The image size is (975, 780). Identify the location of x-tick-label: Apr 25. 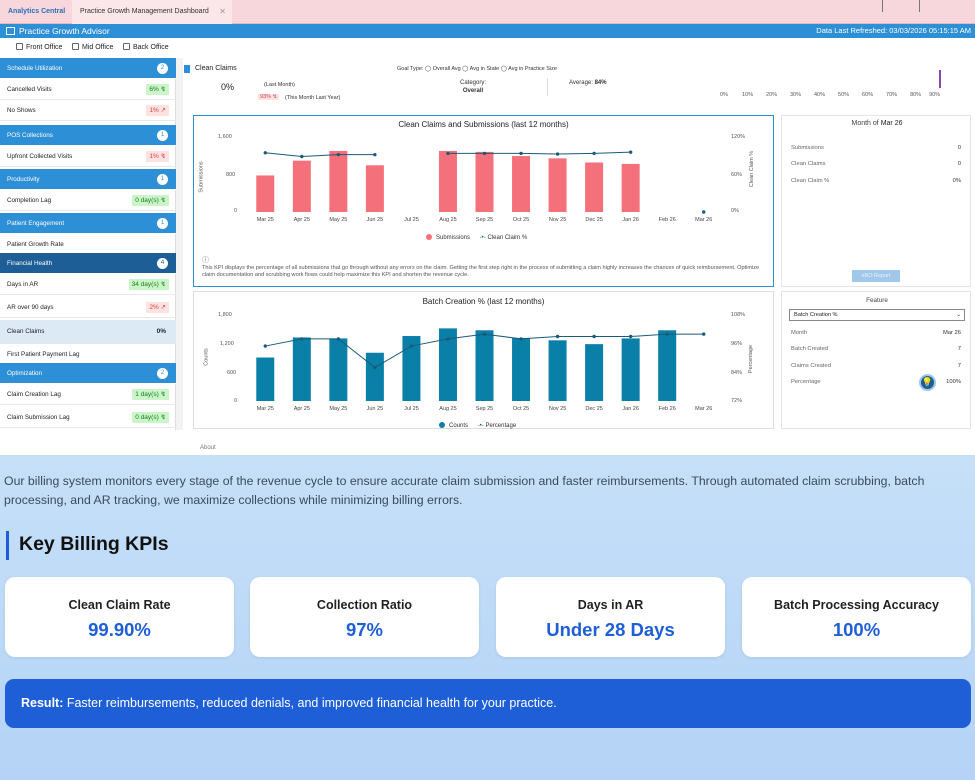
(302, 220).